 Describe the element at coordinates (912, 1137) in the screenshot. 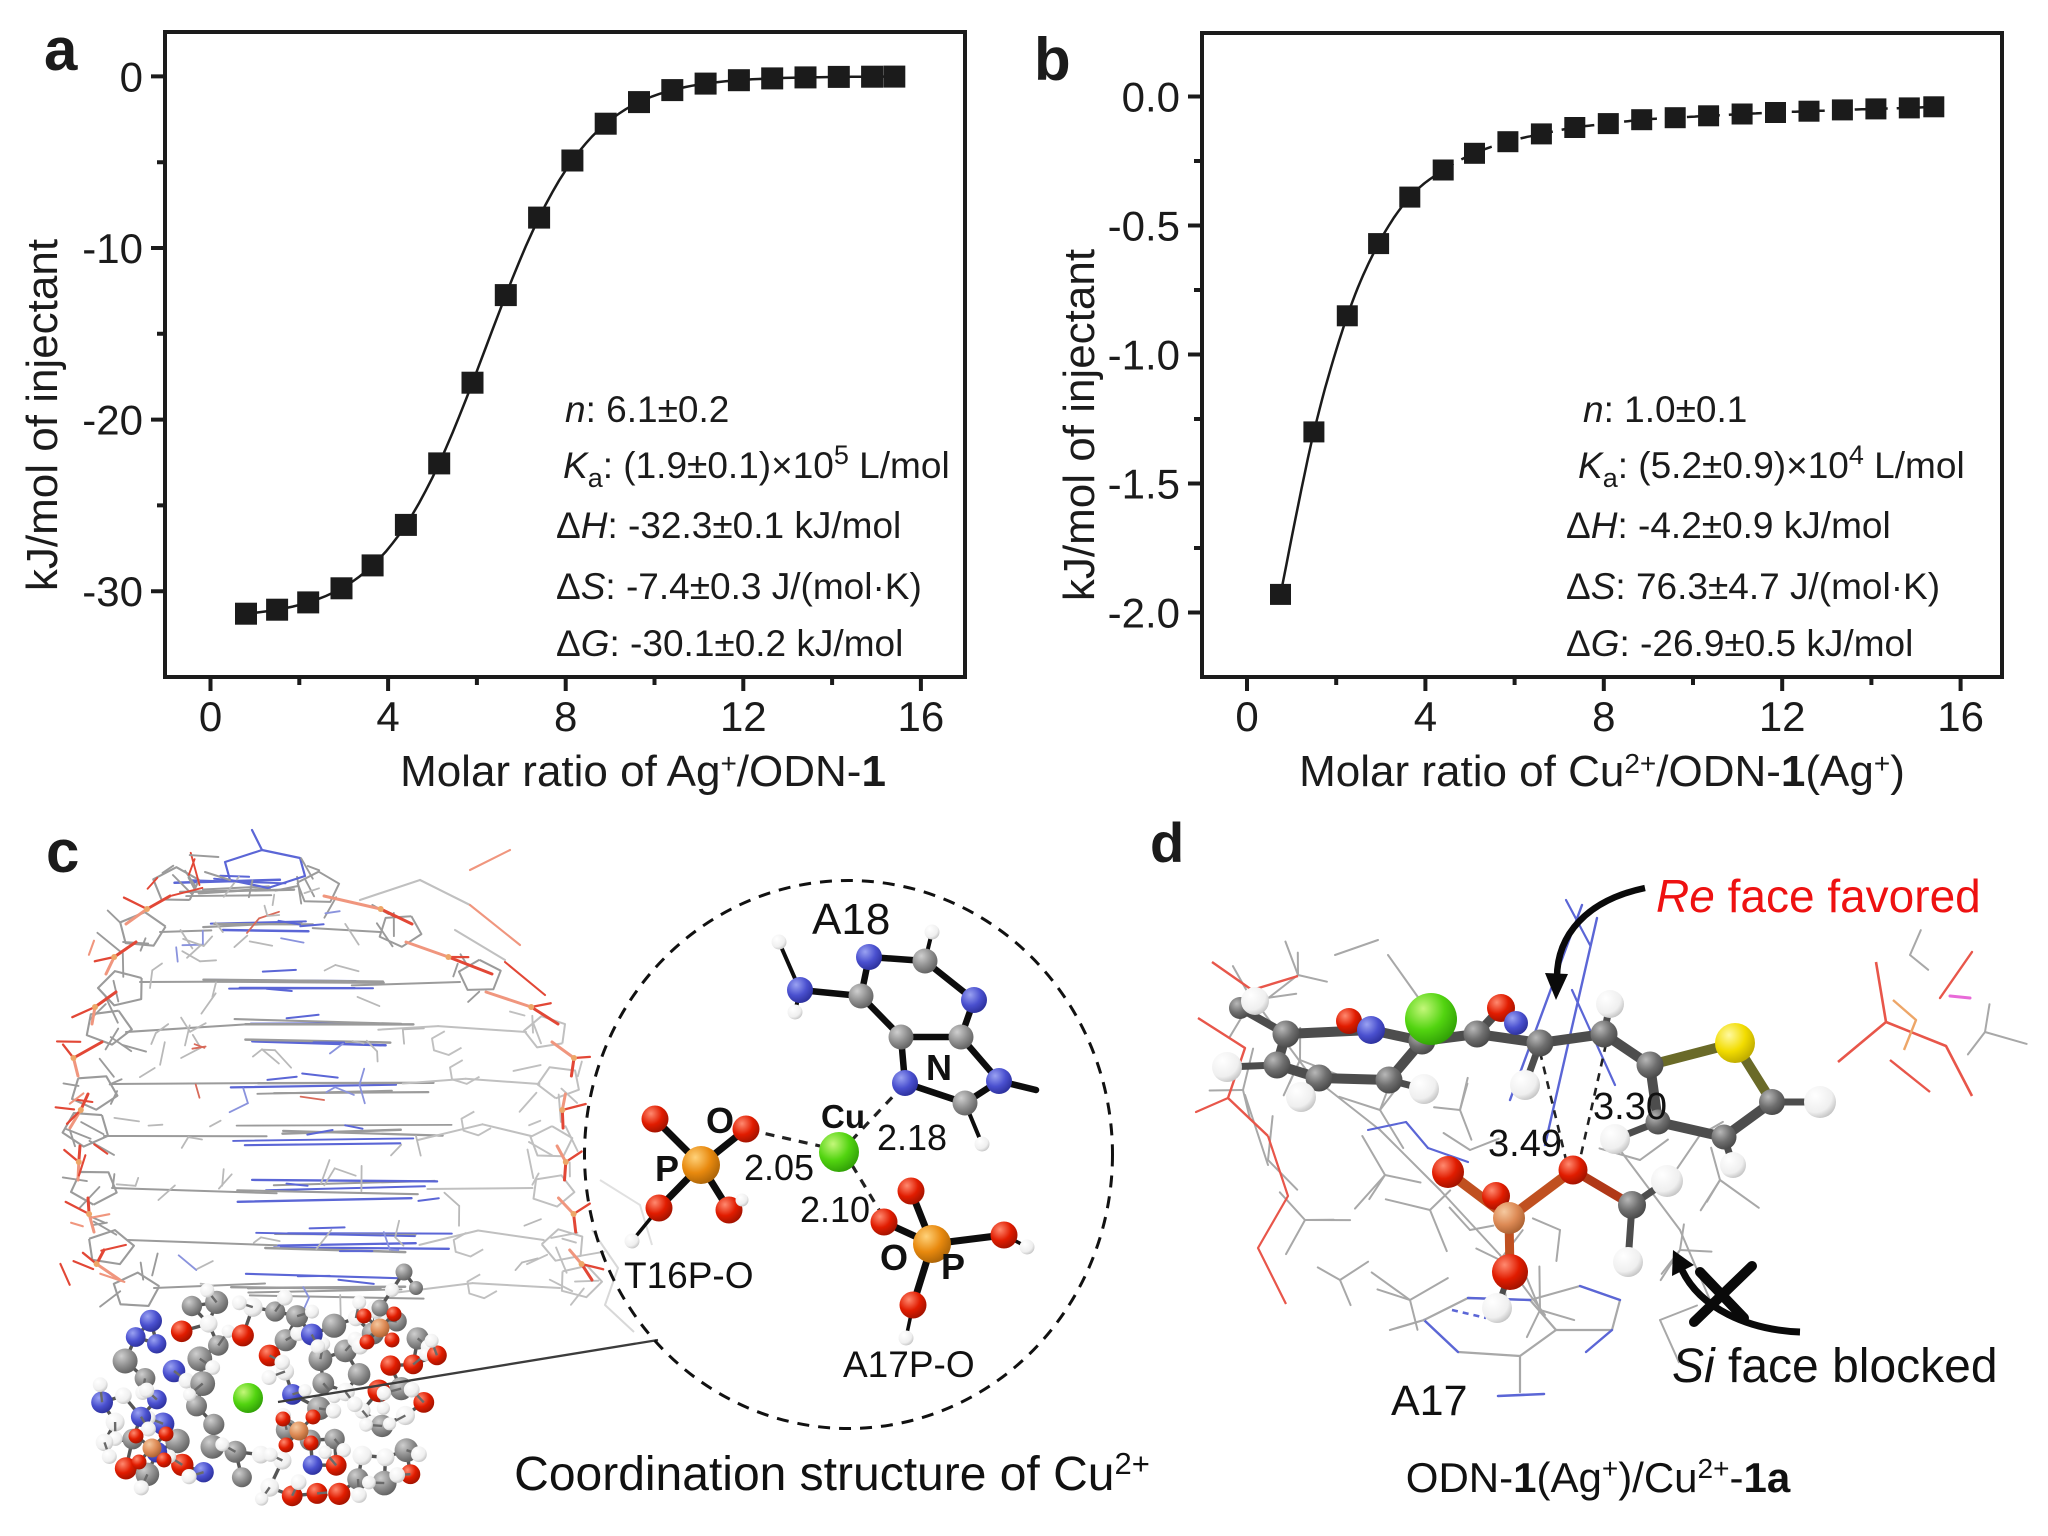

I see `svg-text: 2.18` at that location.